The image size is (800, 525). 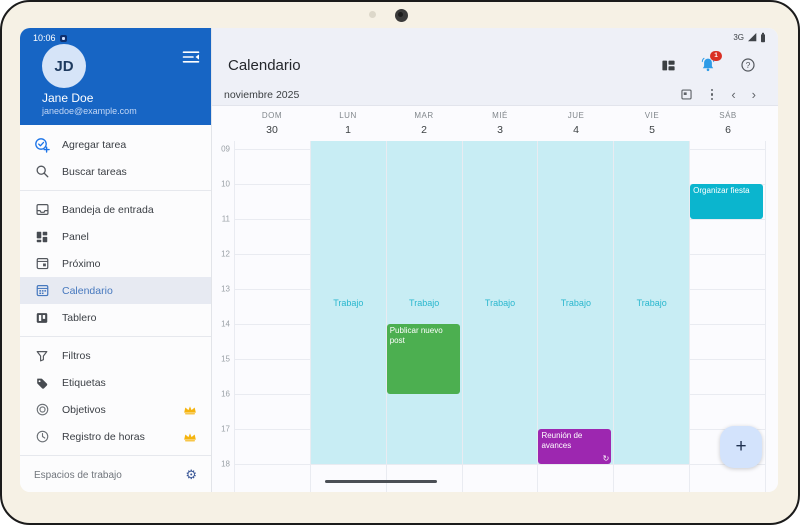 What do you see at coordinates (562, 440) in the screenshot?
I see `event-title: Reunión de avances` at bounding box center [562, 440].